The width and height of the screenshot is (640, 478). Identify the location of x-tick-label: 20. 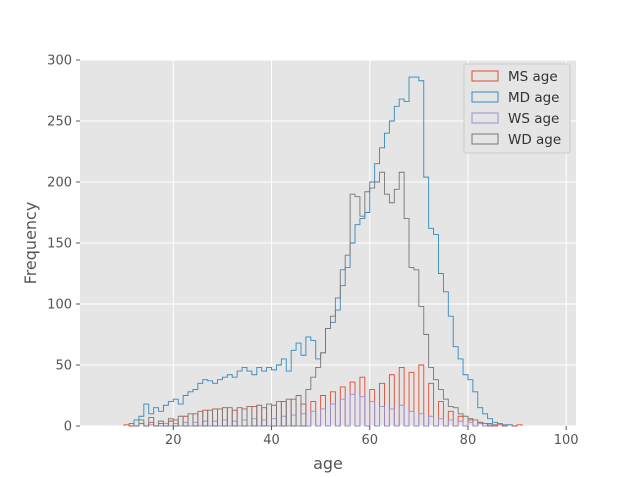
(173, 440).